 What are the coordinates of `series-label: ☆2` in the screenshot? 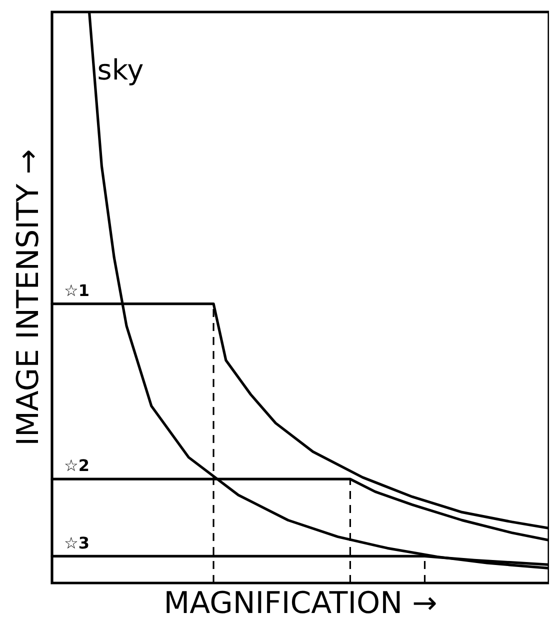 It's located at (77, 466).